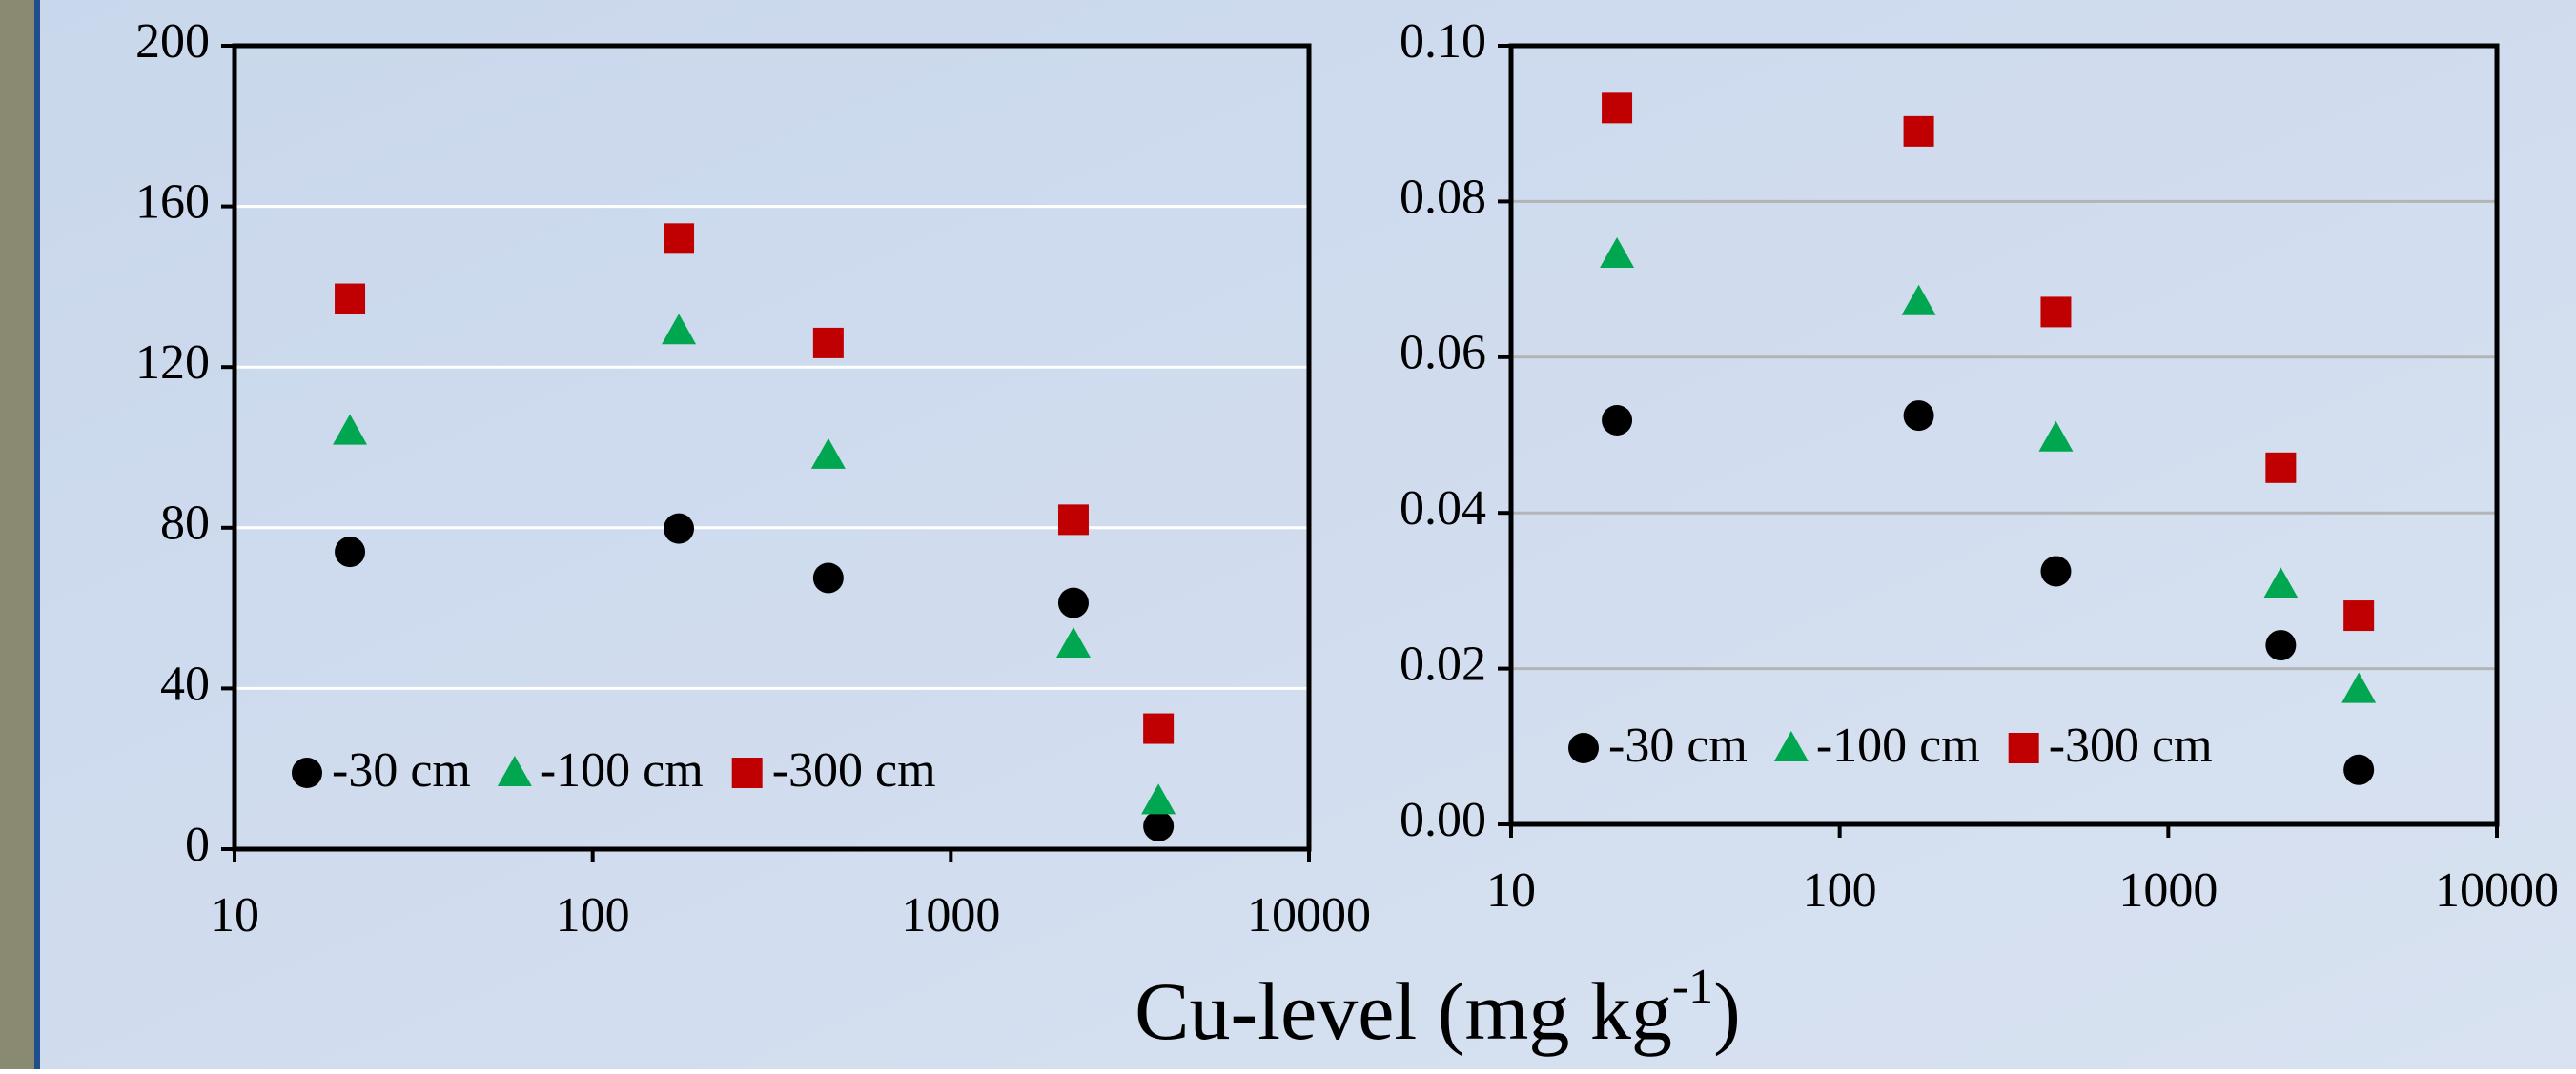  What do you see at coordinates (173, 202) in the screenshot?
I see `y-tick-label: 160` at bounding box center [173, 202].